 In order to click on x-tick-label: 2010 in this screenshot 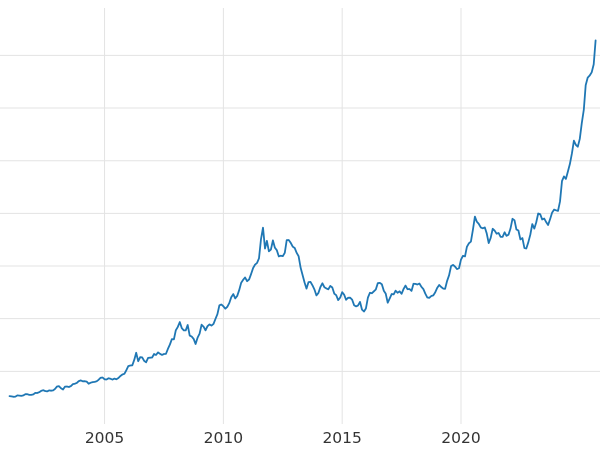, I will do `click(223, 438)`.